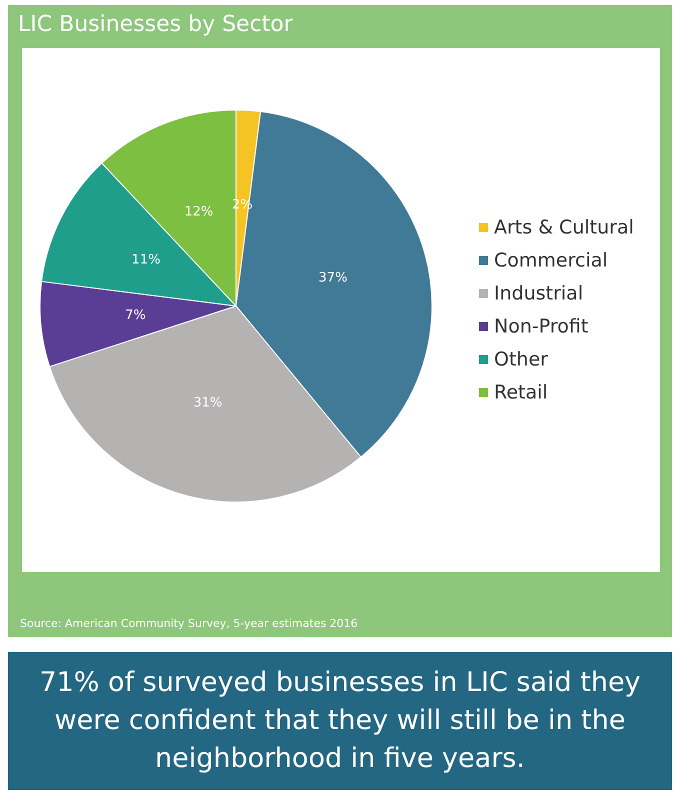  I want to click on legend-label: Retail, so click(521, 393).